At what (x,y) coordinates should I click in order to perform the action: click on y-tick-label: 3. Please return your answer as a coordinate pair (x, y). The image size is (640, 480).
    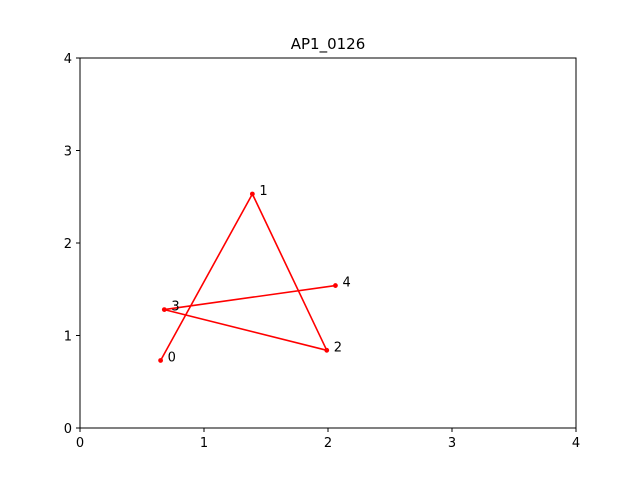
    Looking at the image, I should click on (68, 152).